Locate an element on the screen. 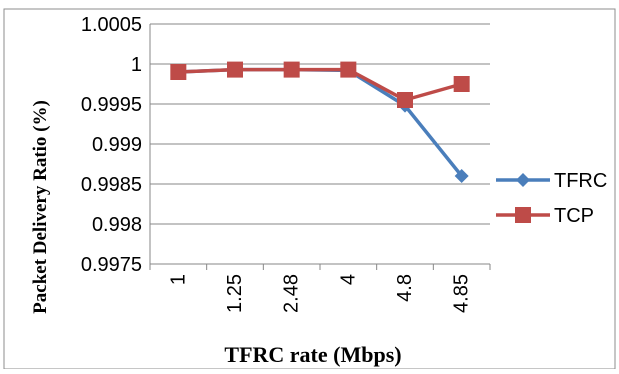 This screenshot has height=374, width=619. x-tick-label: 4 is located at coordinates (348, 279).